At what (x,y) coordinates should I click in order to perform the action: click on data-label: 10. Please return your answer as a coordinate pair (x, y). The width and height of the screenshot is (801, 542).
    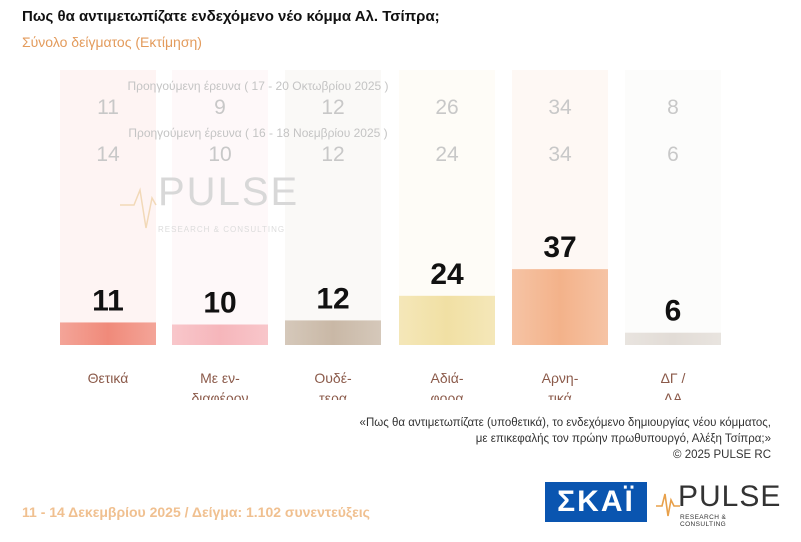
    Looking at the image, I should click on (219, 303).